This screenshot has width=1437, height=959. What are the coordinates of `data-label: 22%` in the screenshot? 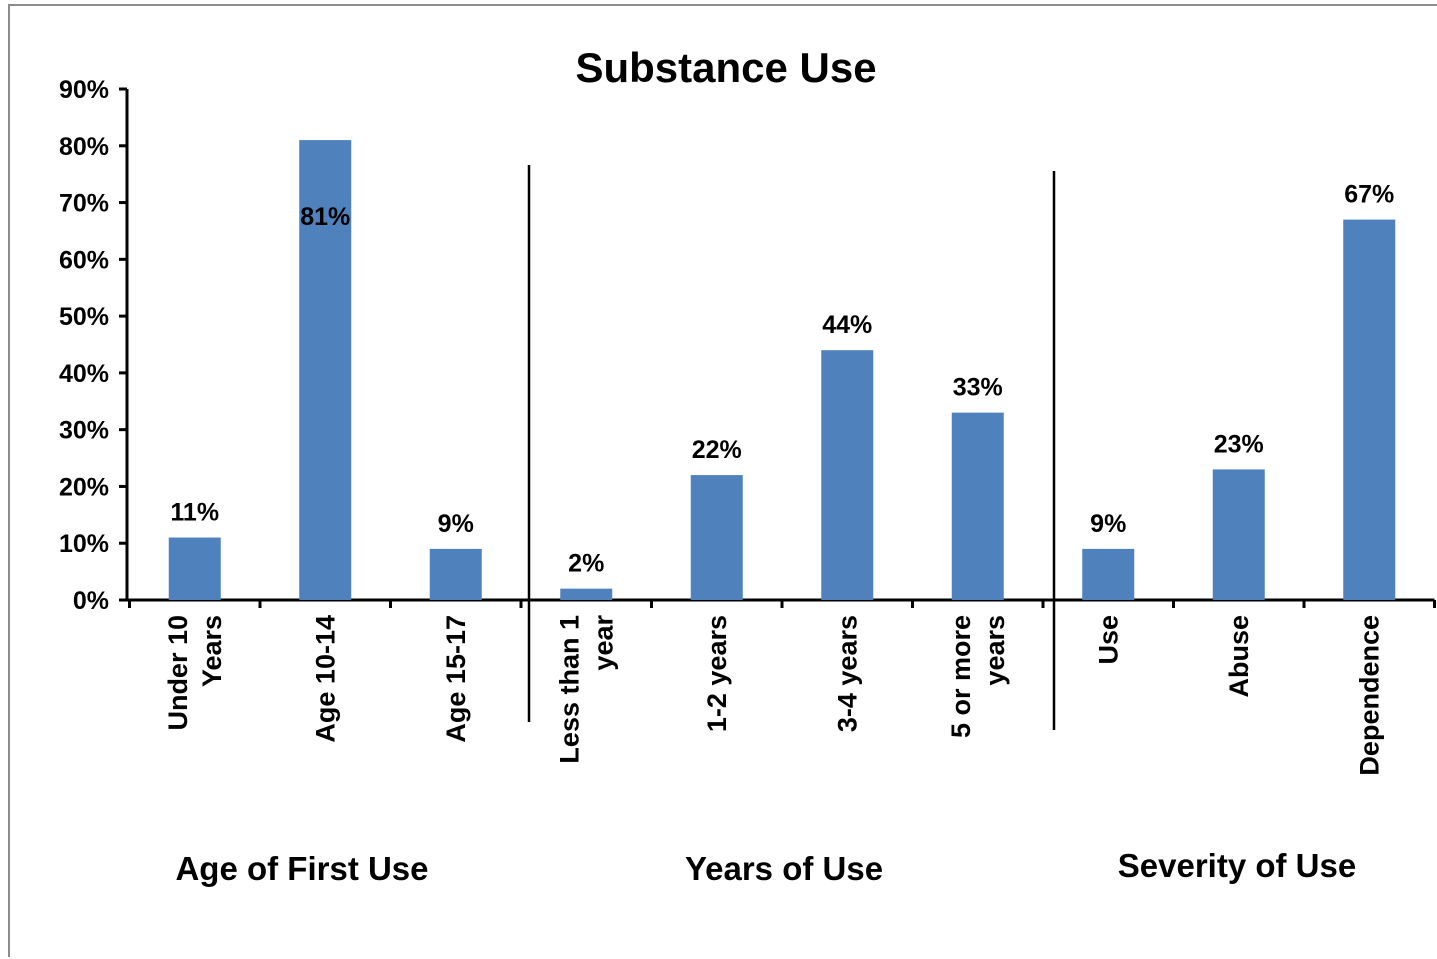 It's located at (717, 450).